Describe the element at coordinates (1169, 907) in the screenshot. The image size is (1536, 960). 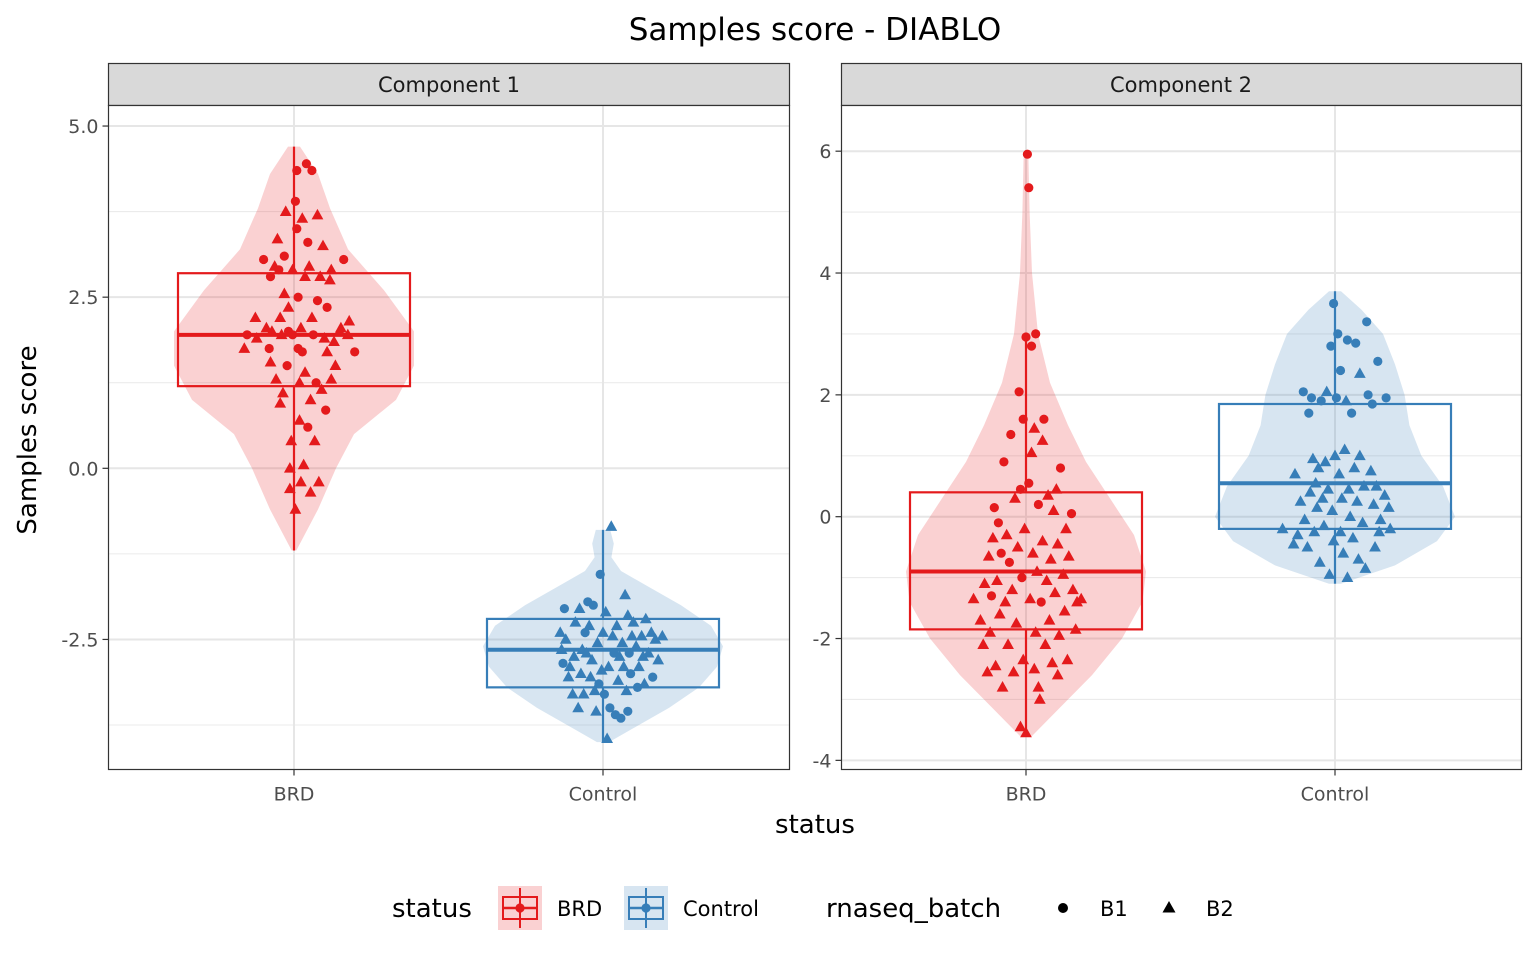
I see `legend-key-b2-triangle` at that location.